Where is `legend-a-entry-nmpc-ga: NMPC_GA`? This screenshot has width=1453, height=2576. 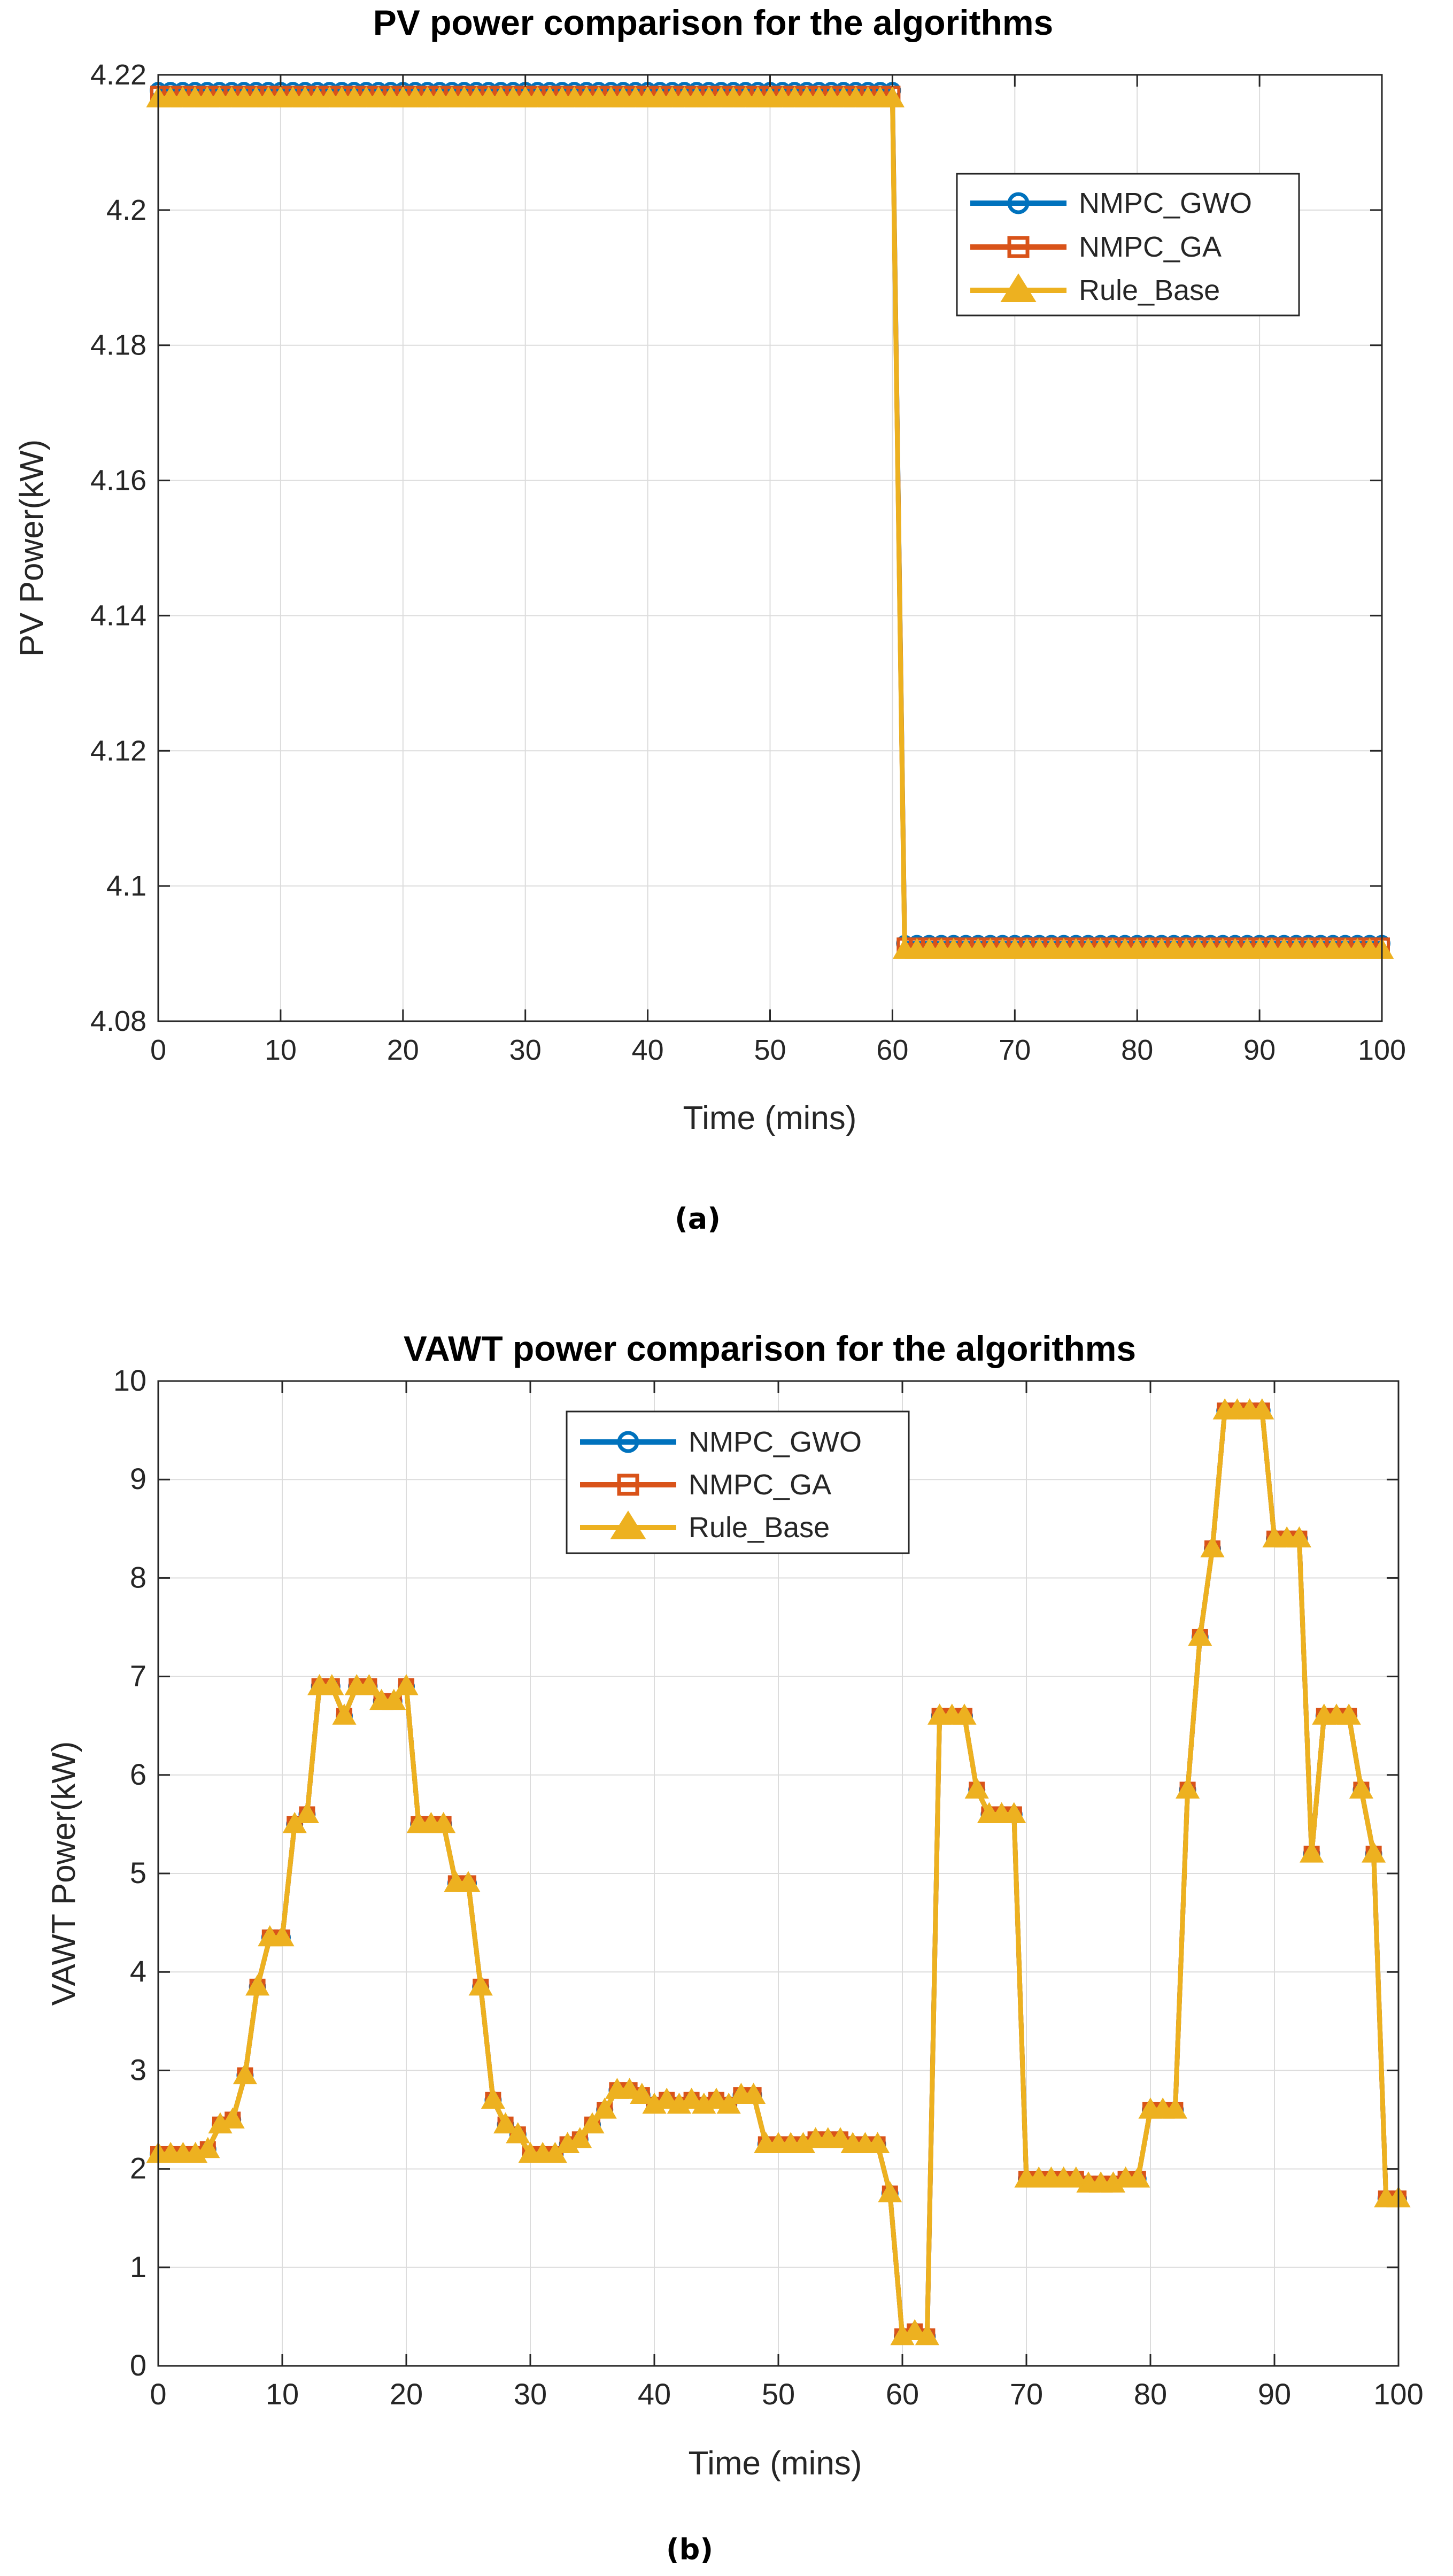 legend-a-entry-nmpc-ga: NMPC_GA is located at coordinates (1096, 247).